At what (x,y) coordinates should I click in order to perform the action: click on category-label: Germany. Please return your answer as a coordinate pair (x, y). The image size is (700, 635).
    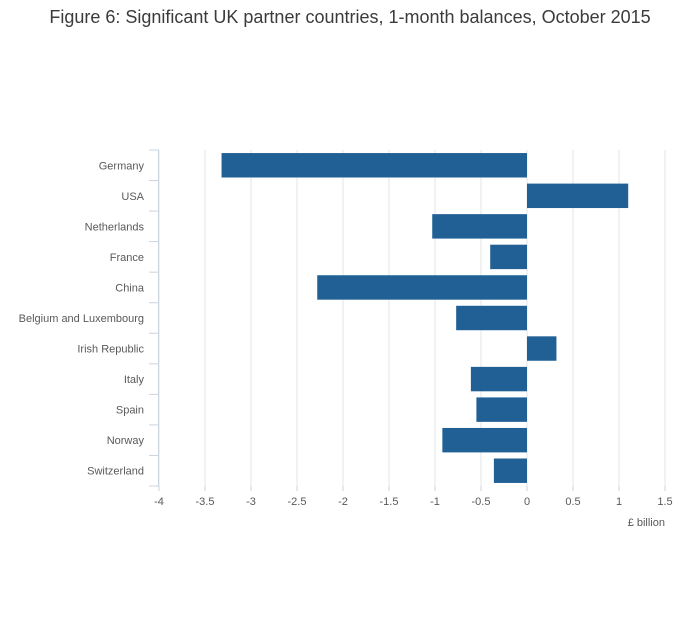
    Looking at the image, I should click on (122, 166).